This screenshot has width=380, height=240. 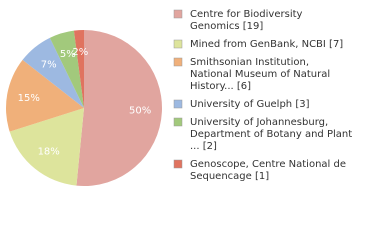 I want to click on legend-label: University of Guelph [3], so click(x=250, y=104).